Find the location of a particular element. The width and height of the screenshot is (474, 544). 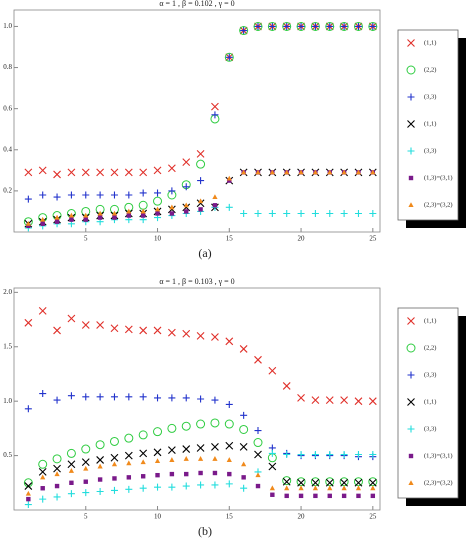

chart-title: α = 1 , β = 0.102 , γ = 0 is located at coordinates (196, 4).